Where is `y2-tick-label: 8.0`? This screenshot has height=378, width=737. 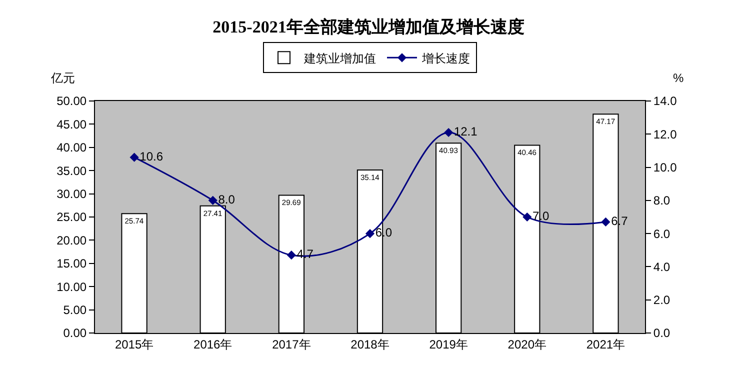 y2-tick-label: 8.0 is located at coordinates (661, 201).